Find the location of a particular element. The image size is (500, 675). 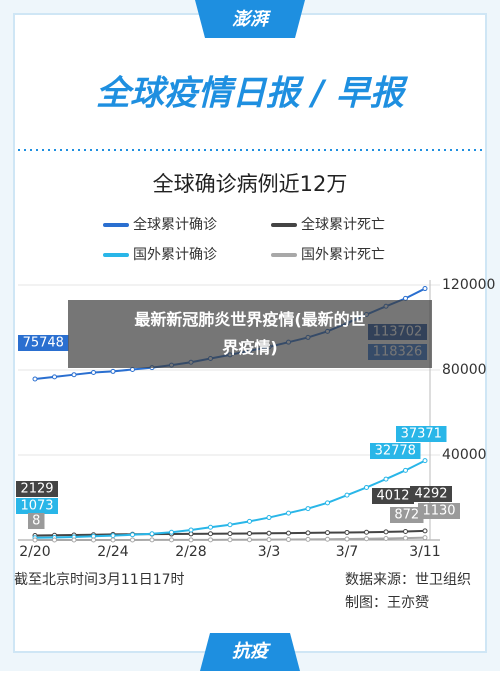

x-tick-label: 3/7 is located at coordinates (347, 552).